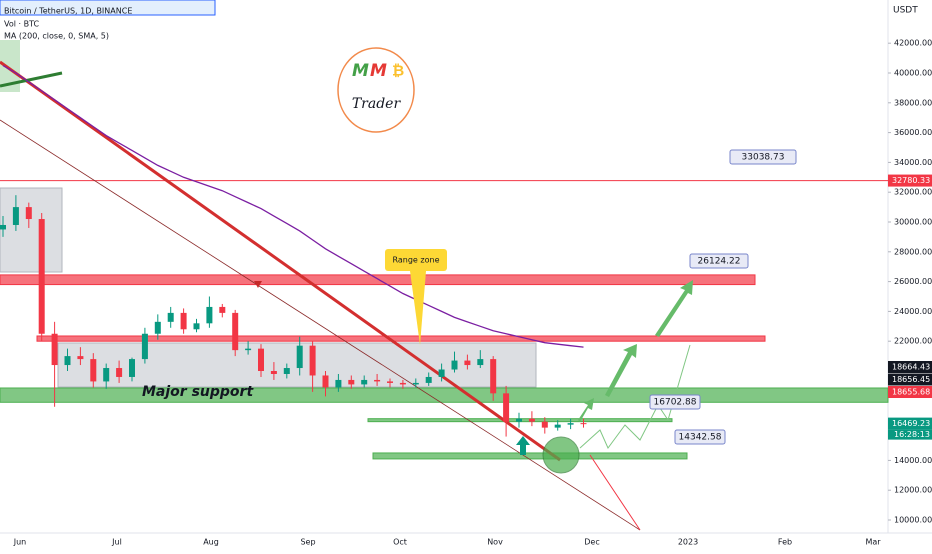  I want to click on logo: M M ₿ Trader, so click(376, 90).